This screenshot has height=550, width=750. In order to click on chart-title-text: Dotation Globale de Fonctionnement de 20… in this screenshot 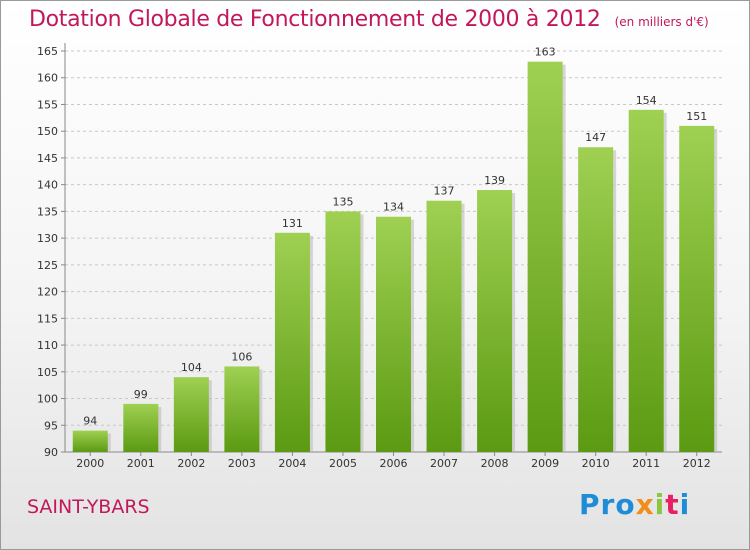, I will do `click(315, 19)`.